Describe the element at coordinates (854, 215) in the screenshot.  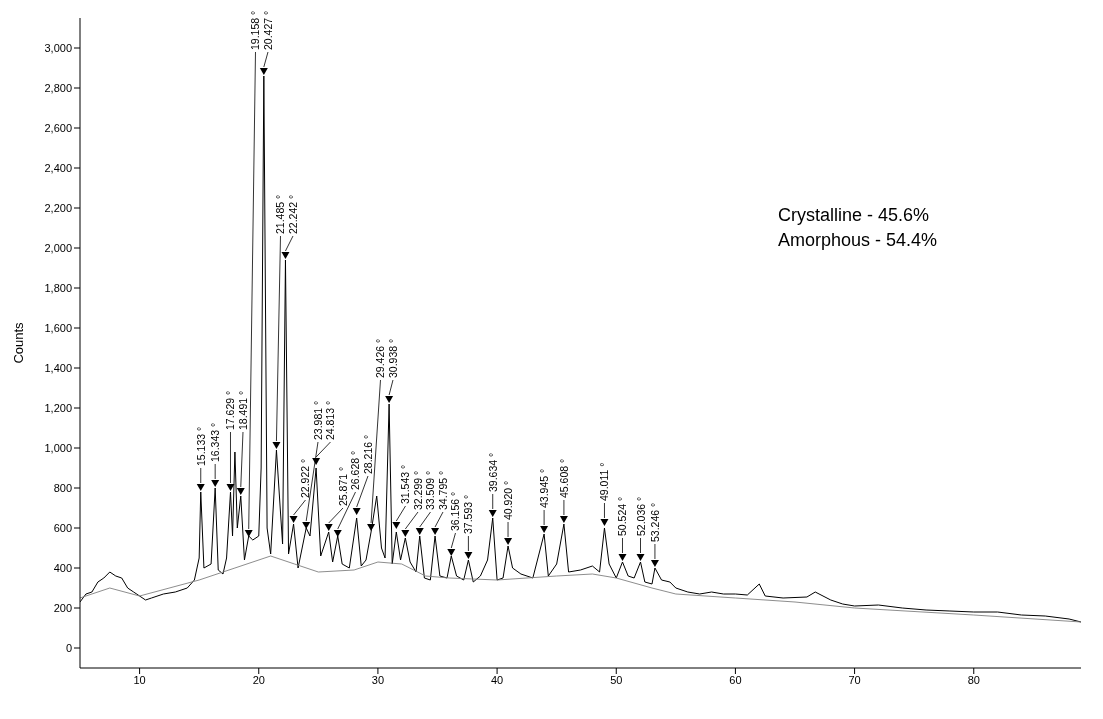
I see `annotation: Crystalline - 45.6%` at that location.